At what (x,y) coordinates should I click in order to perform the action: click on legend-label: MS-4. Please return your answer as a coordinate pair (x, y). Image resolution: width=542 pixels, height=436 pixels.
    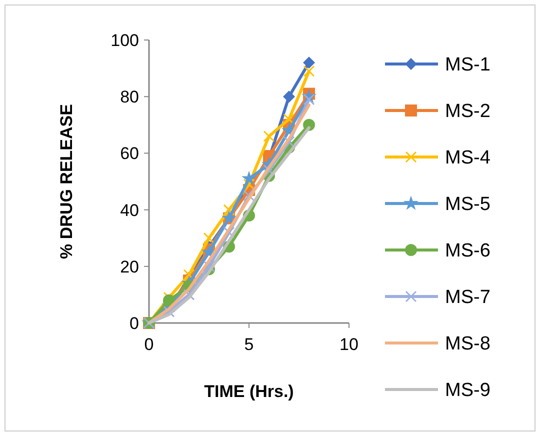
    Looking at the image, I should click on (468, 158).